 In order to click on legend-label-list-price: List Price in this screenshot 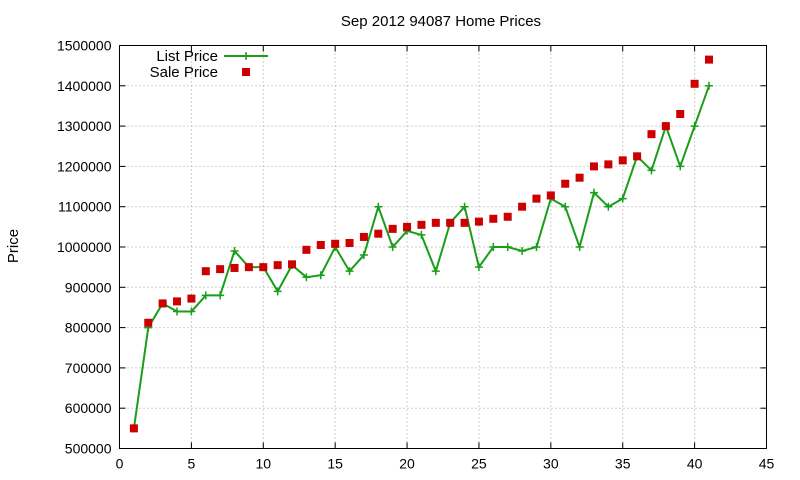, I will do `click(187, 56)`.